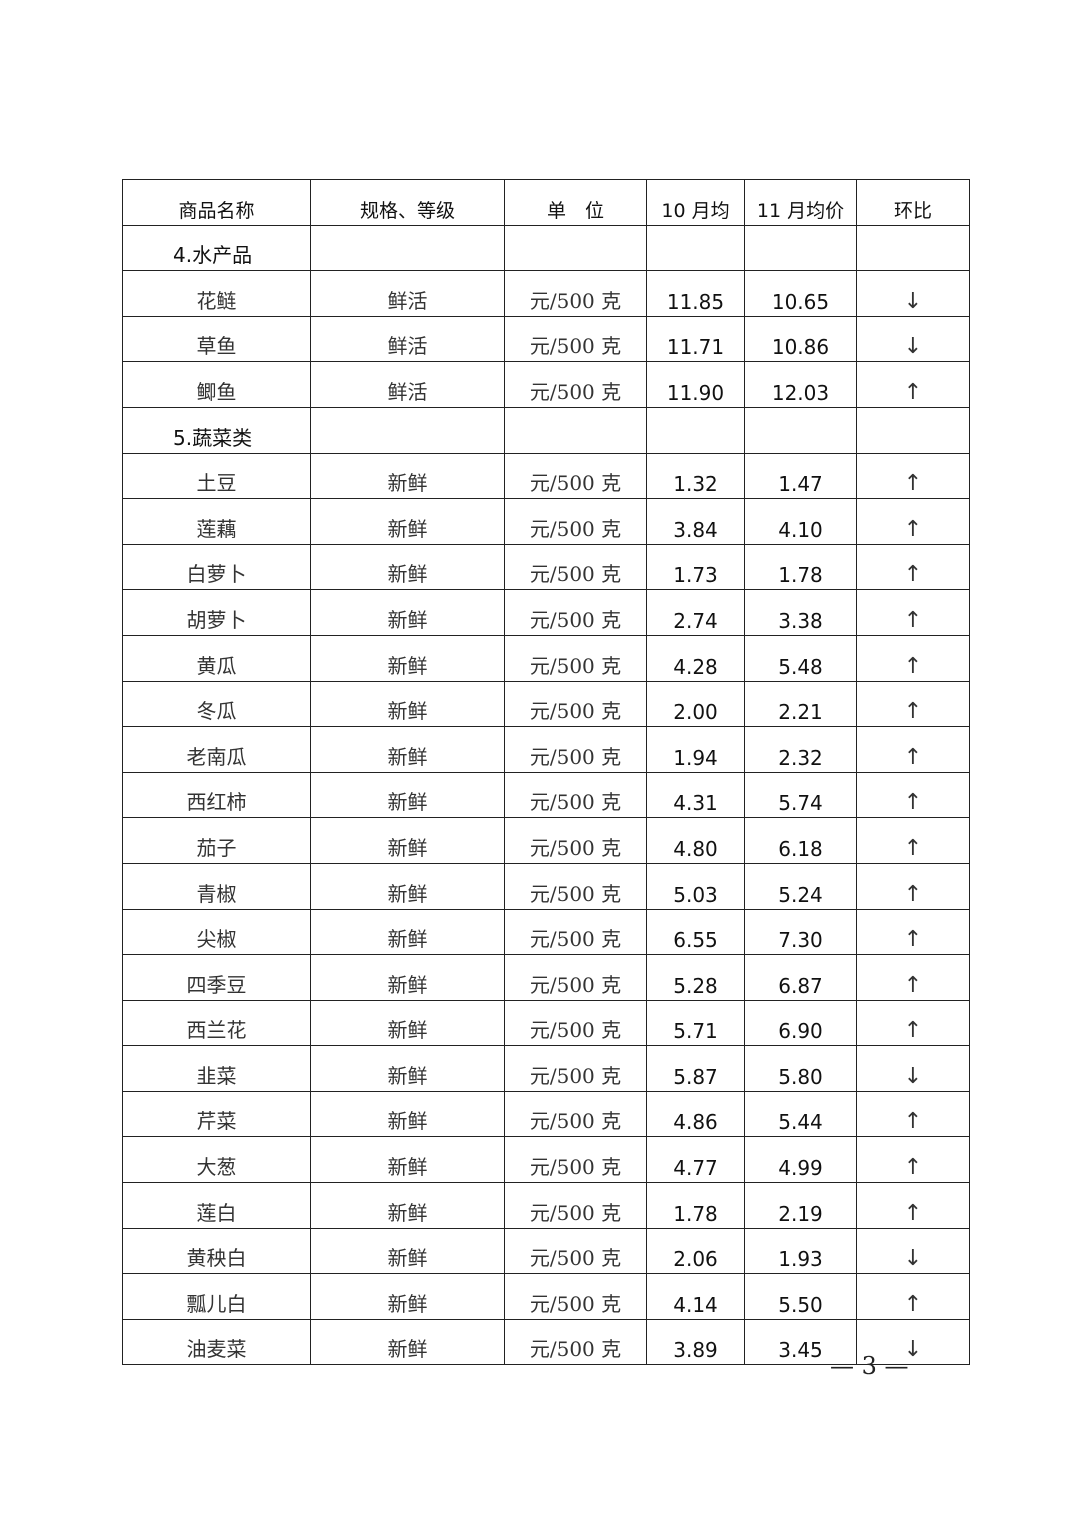 Image resolution: width=1074 pixels, height=1520 pixels. I want to click on table-row: 老南瓜 新鲜 元/500 克 1.94 2.32 ↑, so click(546, 749).